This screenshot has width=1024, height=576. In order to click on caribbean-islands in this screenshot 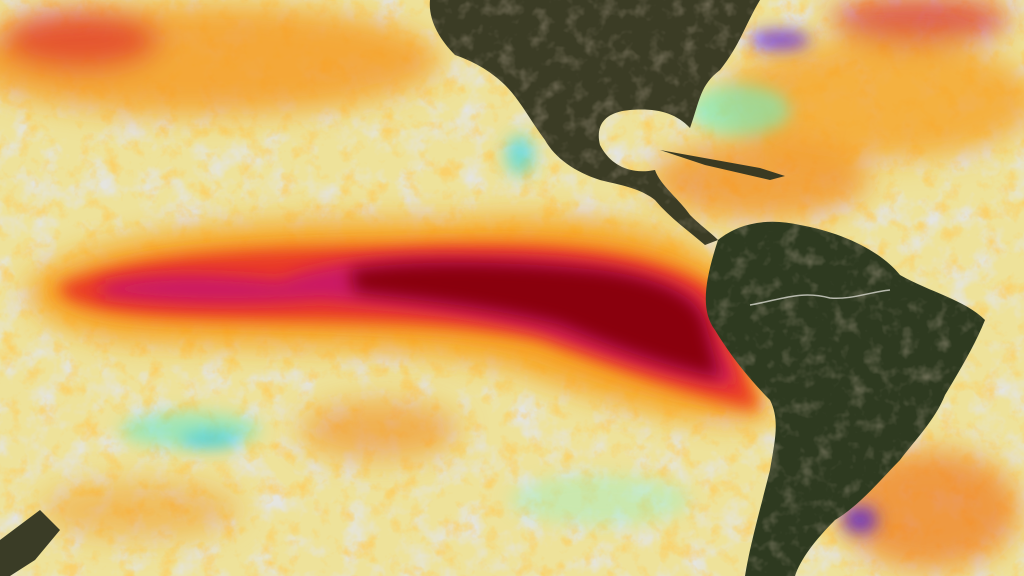, I will do `click(722, 165)`.